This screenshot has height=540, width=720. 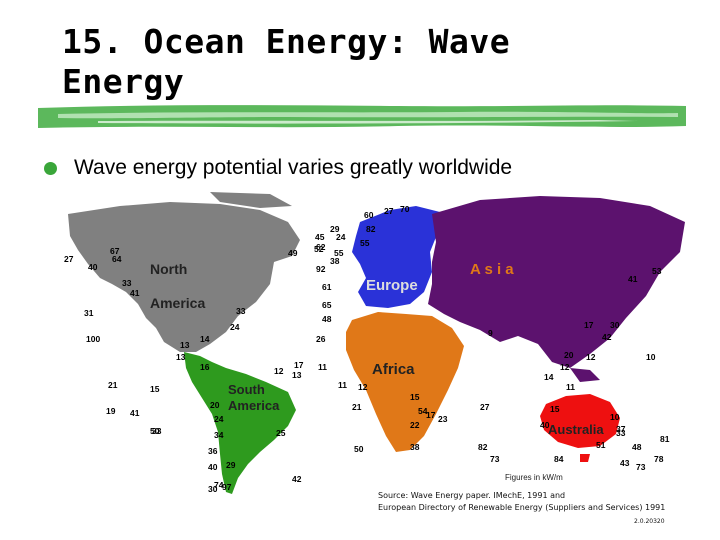 What do you see at coordinates (319, 249) in the screenshot?
I see `value-label: 52` at bounding box center [319, 249].